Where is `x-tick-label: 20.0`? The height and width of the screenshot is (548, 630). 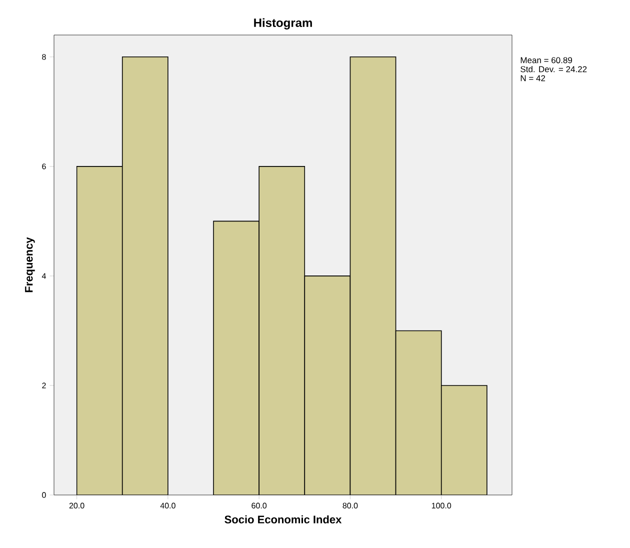
x-tick-label: 20.0 is located at coordinates (76, 505).